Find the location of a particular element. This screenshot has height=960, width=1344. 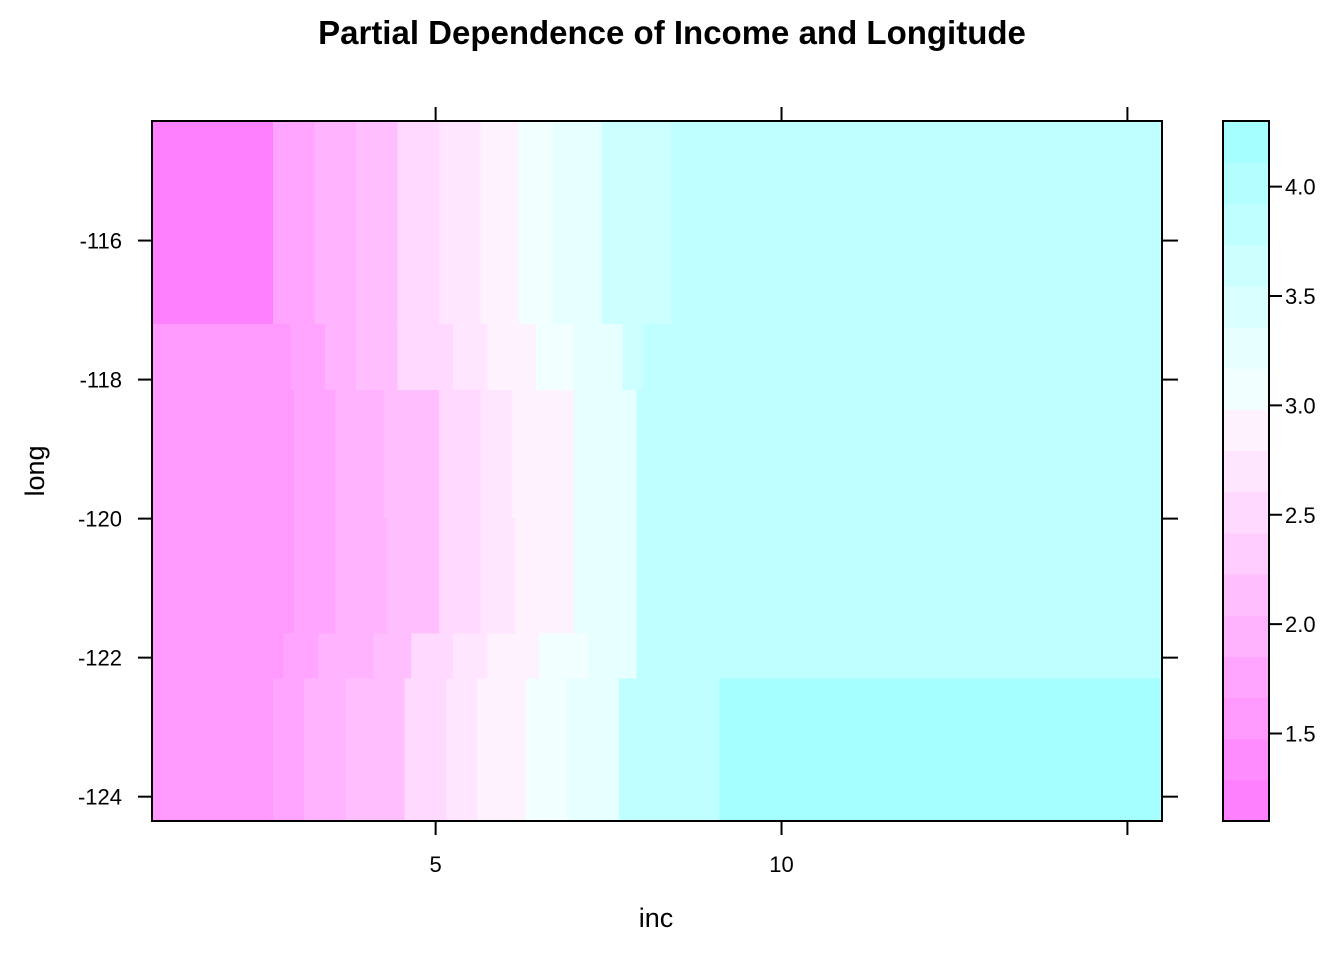

y-axis-label: long is located at coordinates (35, 470).